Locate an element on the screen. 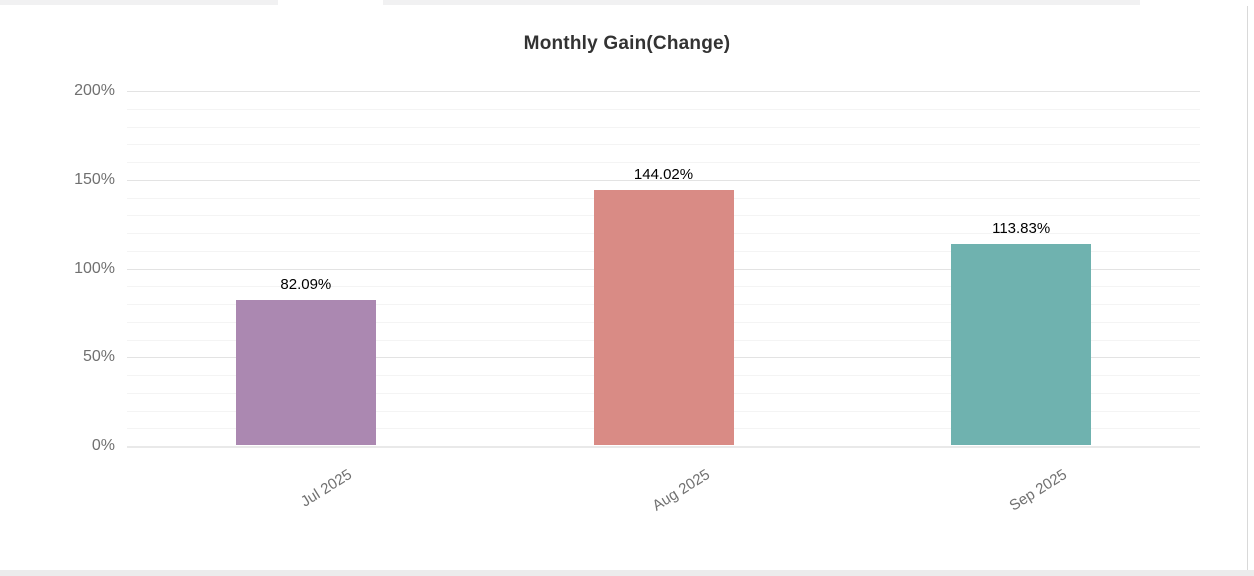 Image resolution: width=1254 pixels, height=576 pixels. chart-title: Monthly Gain(Change) is located at coordinates (627, 43).